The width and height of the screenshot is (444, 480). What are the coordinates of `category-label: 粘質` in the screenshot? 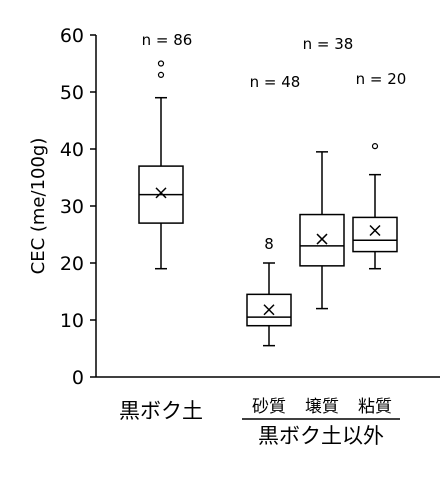 It's located at (375, 407).